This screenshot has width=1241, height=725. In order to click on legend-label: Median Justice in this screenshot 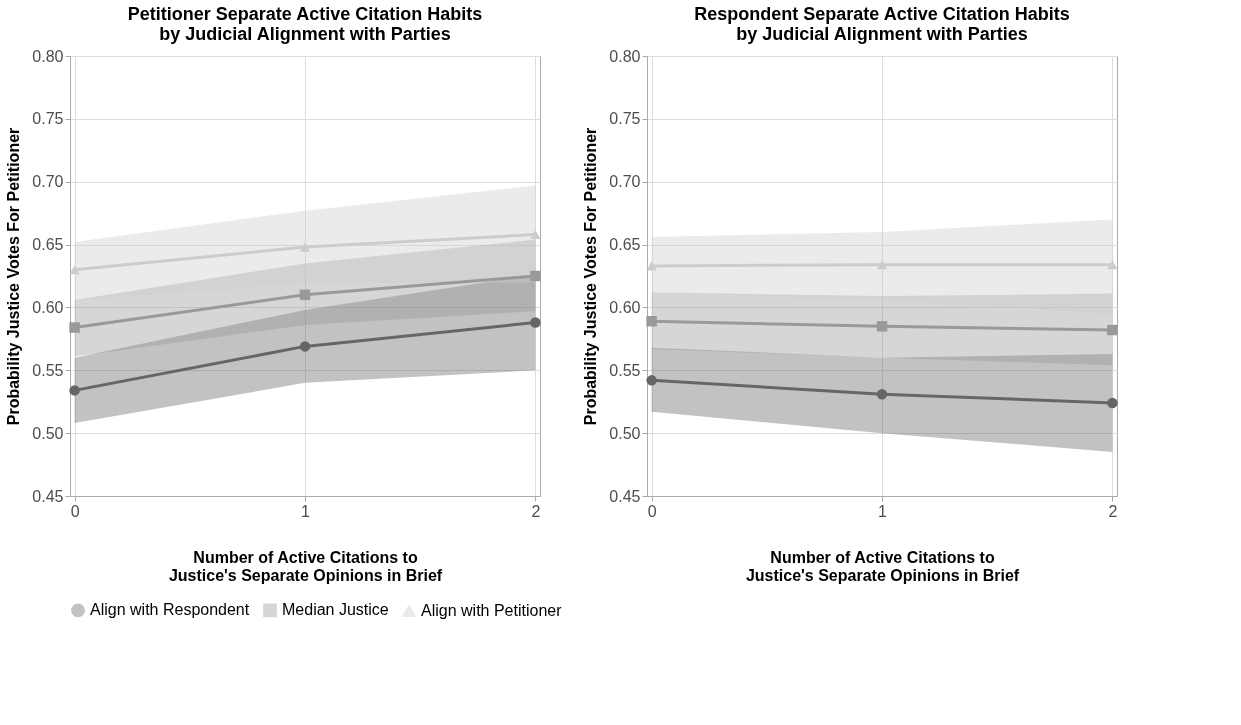, I will do `click(335, 610)`.